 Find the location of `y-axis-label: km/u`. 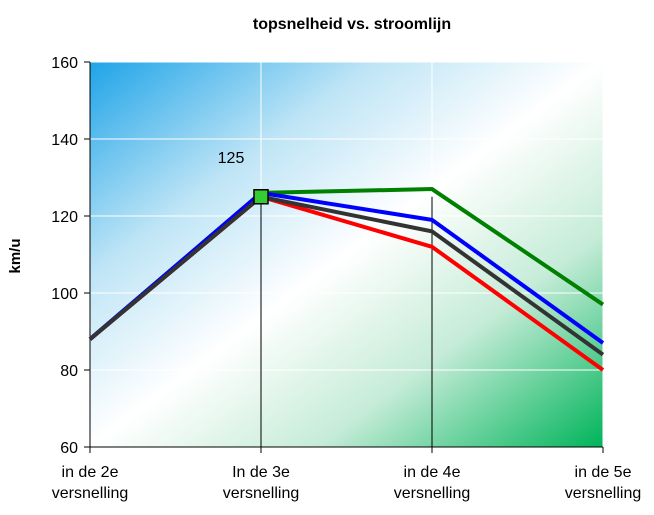

y-axis-label: km/u is located at coordinates (15, 255).